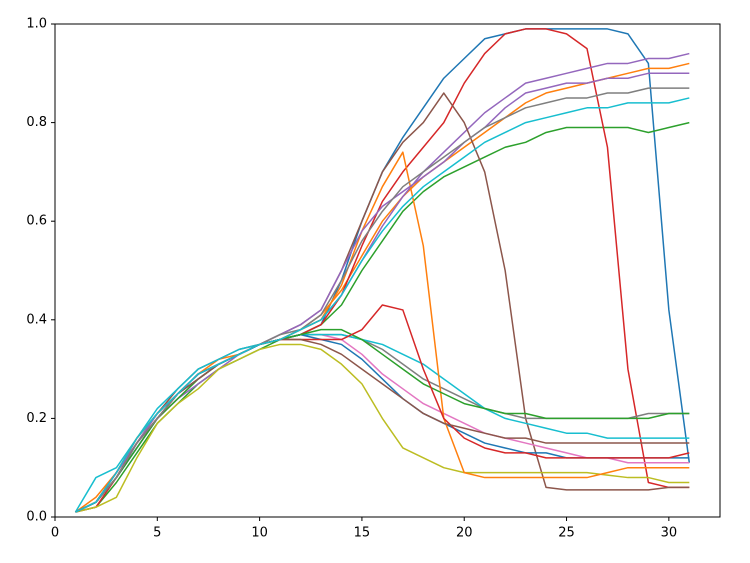  What do you see at coordinates (36, 517) in the screenshot?
I see `y-tick-label: 0.0` at bounding box center [36, 517].